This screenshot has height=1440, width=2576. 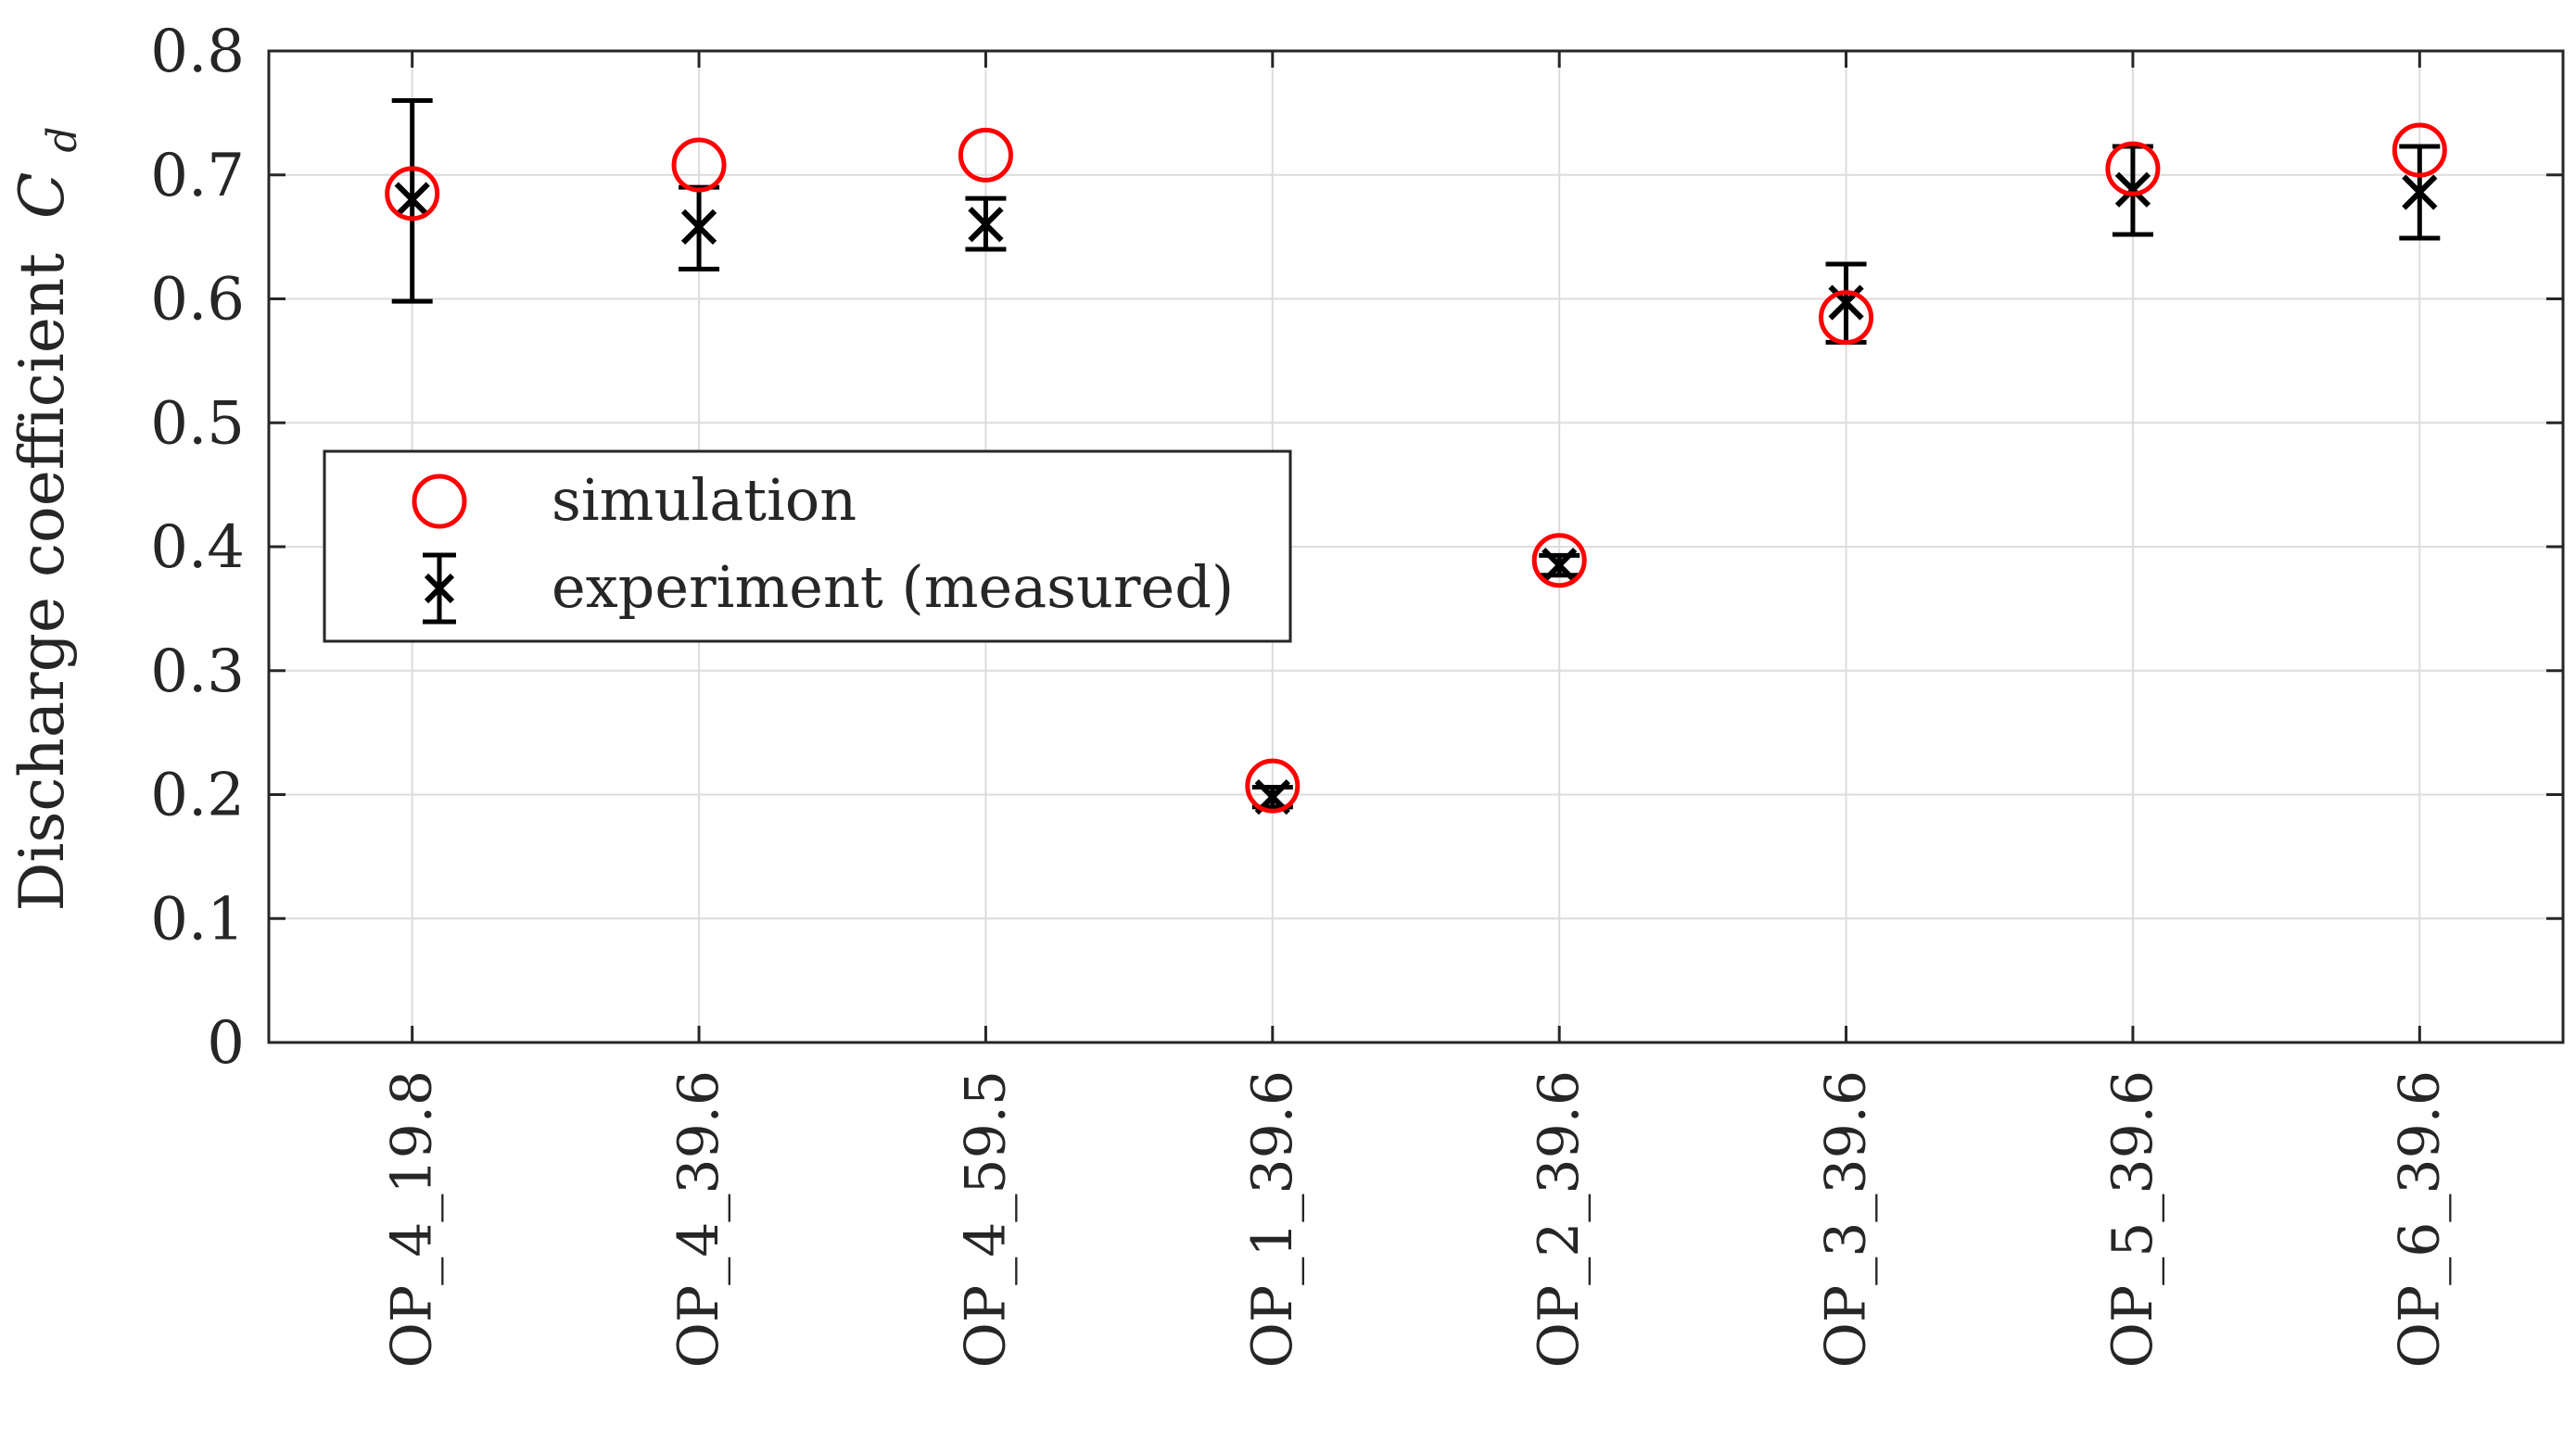 What do you see at coordinates (197, 300) in the screenshot?
I see `y-tick-label: 0.6` at bounding box center [197, 300].